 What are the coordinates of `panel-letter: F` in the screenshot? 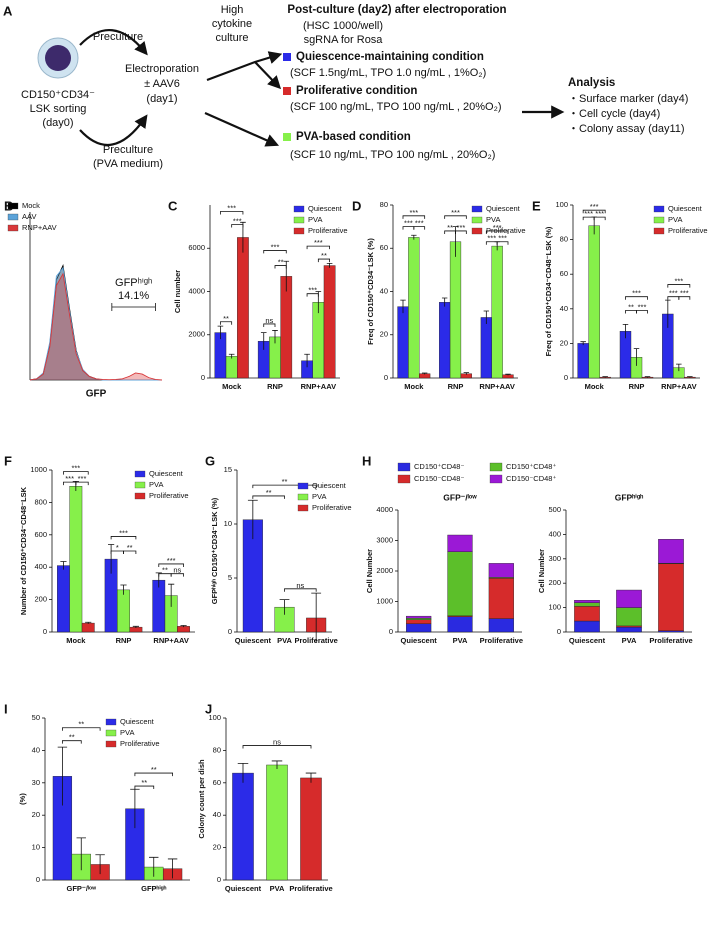 It's located at (8, 460).